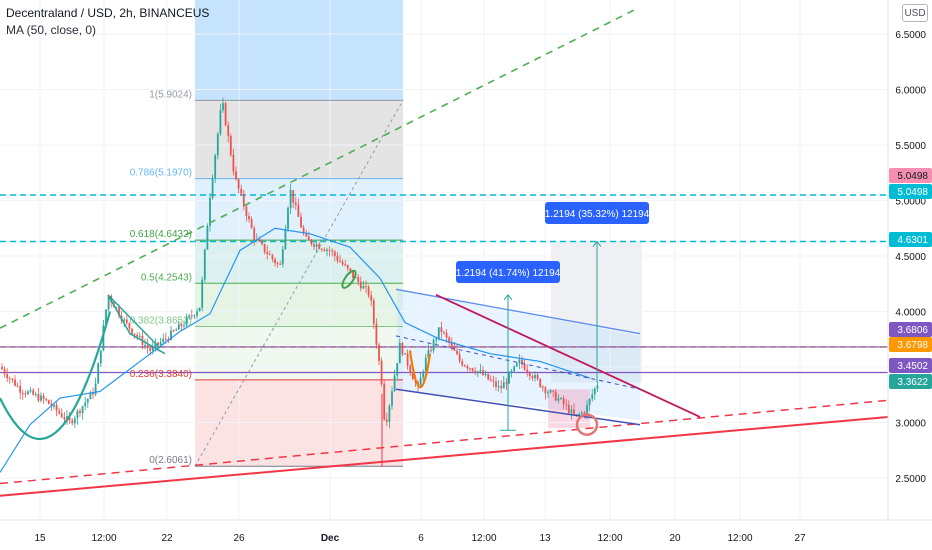 This screenshot has width=932, height=550. Describe the element at coordinates (51, 30) in the screenshot. I see `indicator-legend: MA (50, close, 0)` at that location.